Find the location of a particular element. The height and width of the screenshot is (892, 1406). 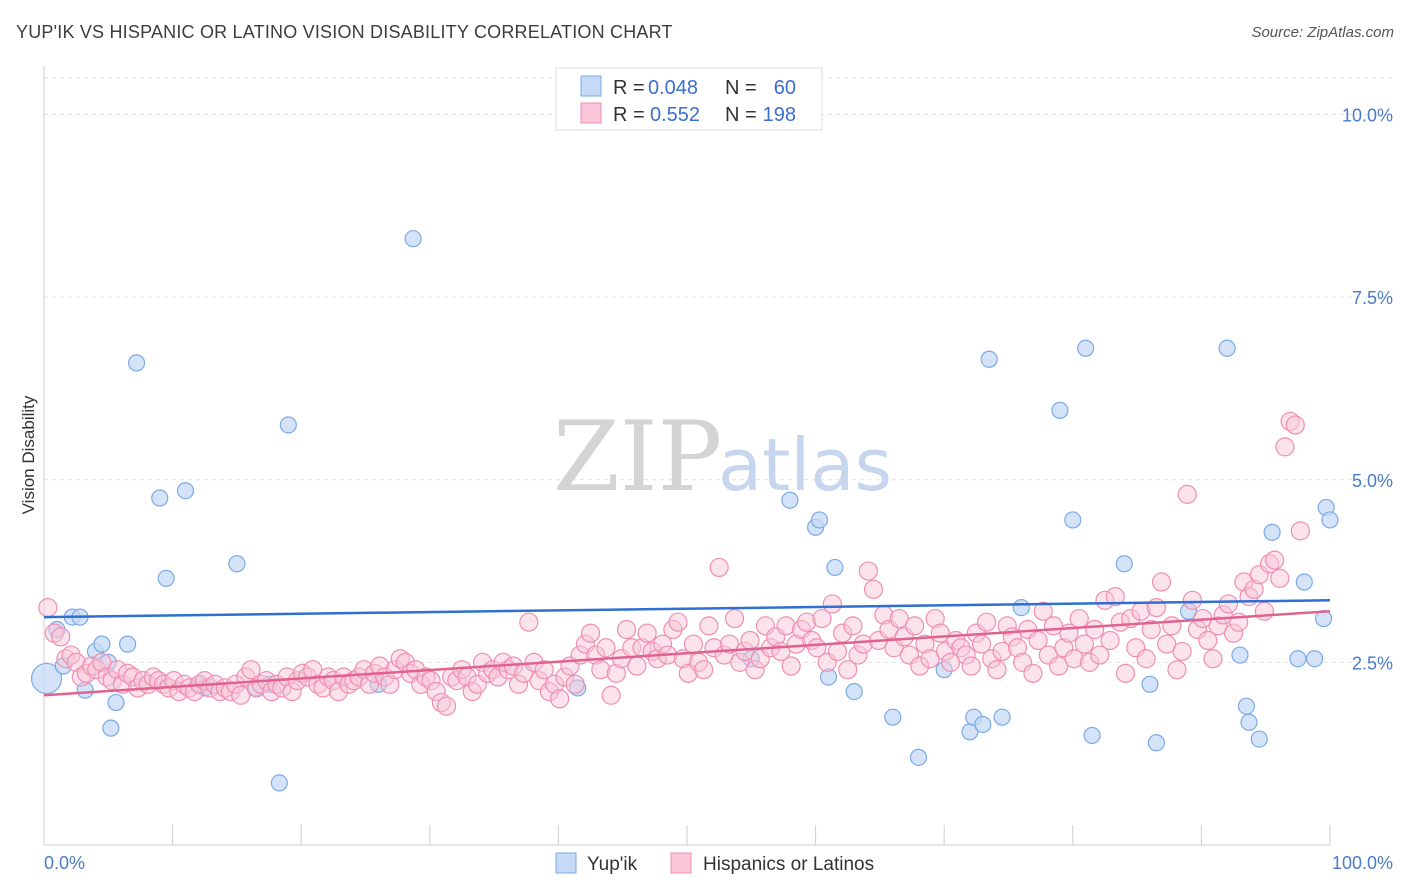

bottom-legend-swatch-hispanic is located at coordinates (681, 863).